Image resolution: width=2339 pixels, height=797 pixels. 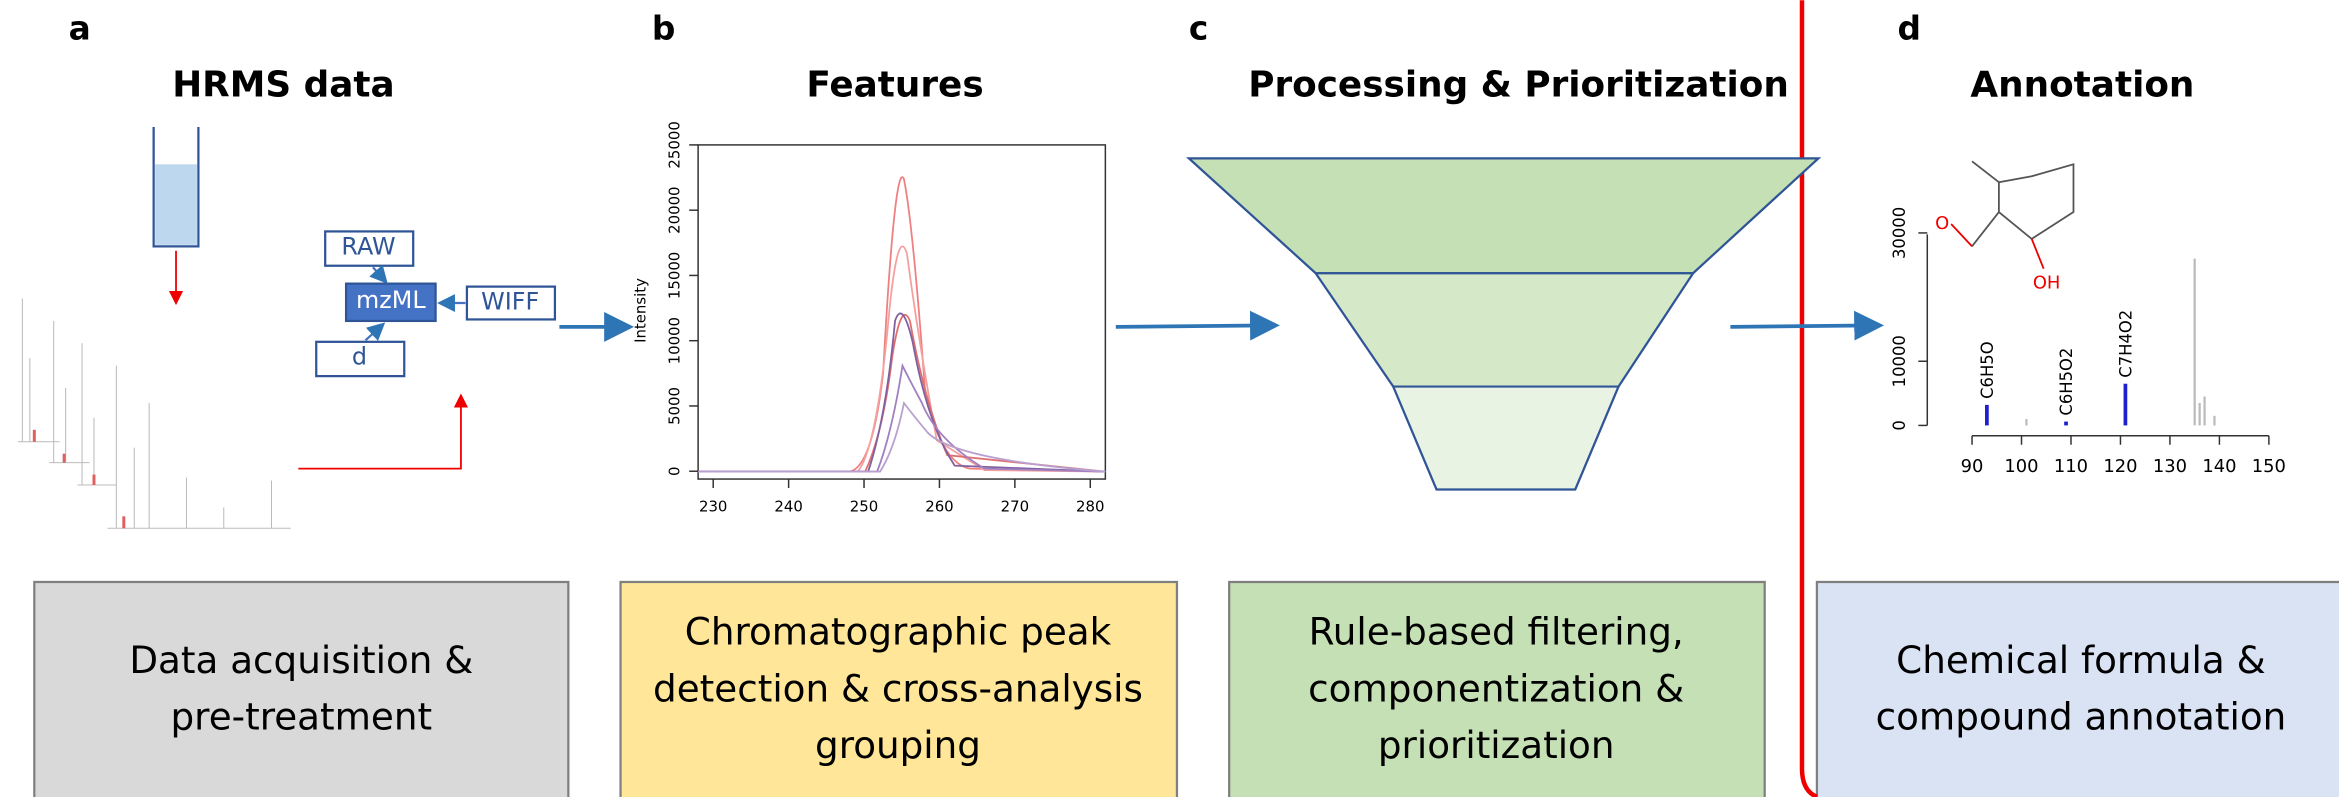 What do you see at coordinates (301, 660) in the screenshot?
I see `description-line: Data acquisition &` at bounding box center [301, 660].